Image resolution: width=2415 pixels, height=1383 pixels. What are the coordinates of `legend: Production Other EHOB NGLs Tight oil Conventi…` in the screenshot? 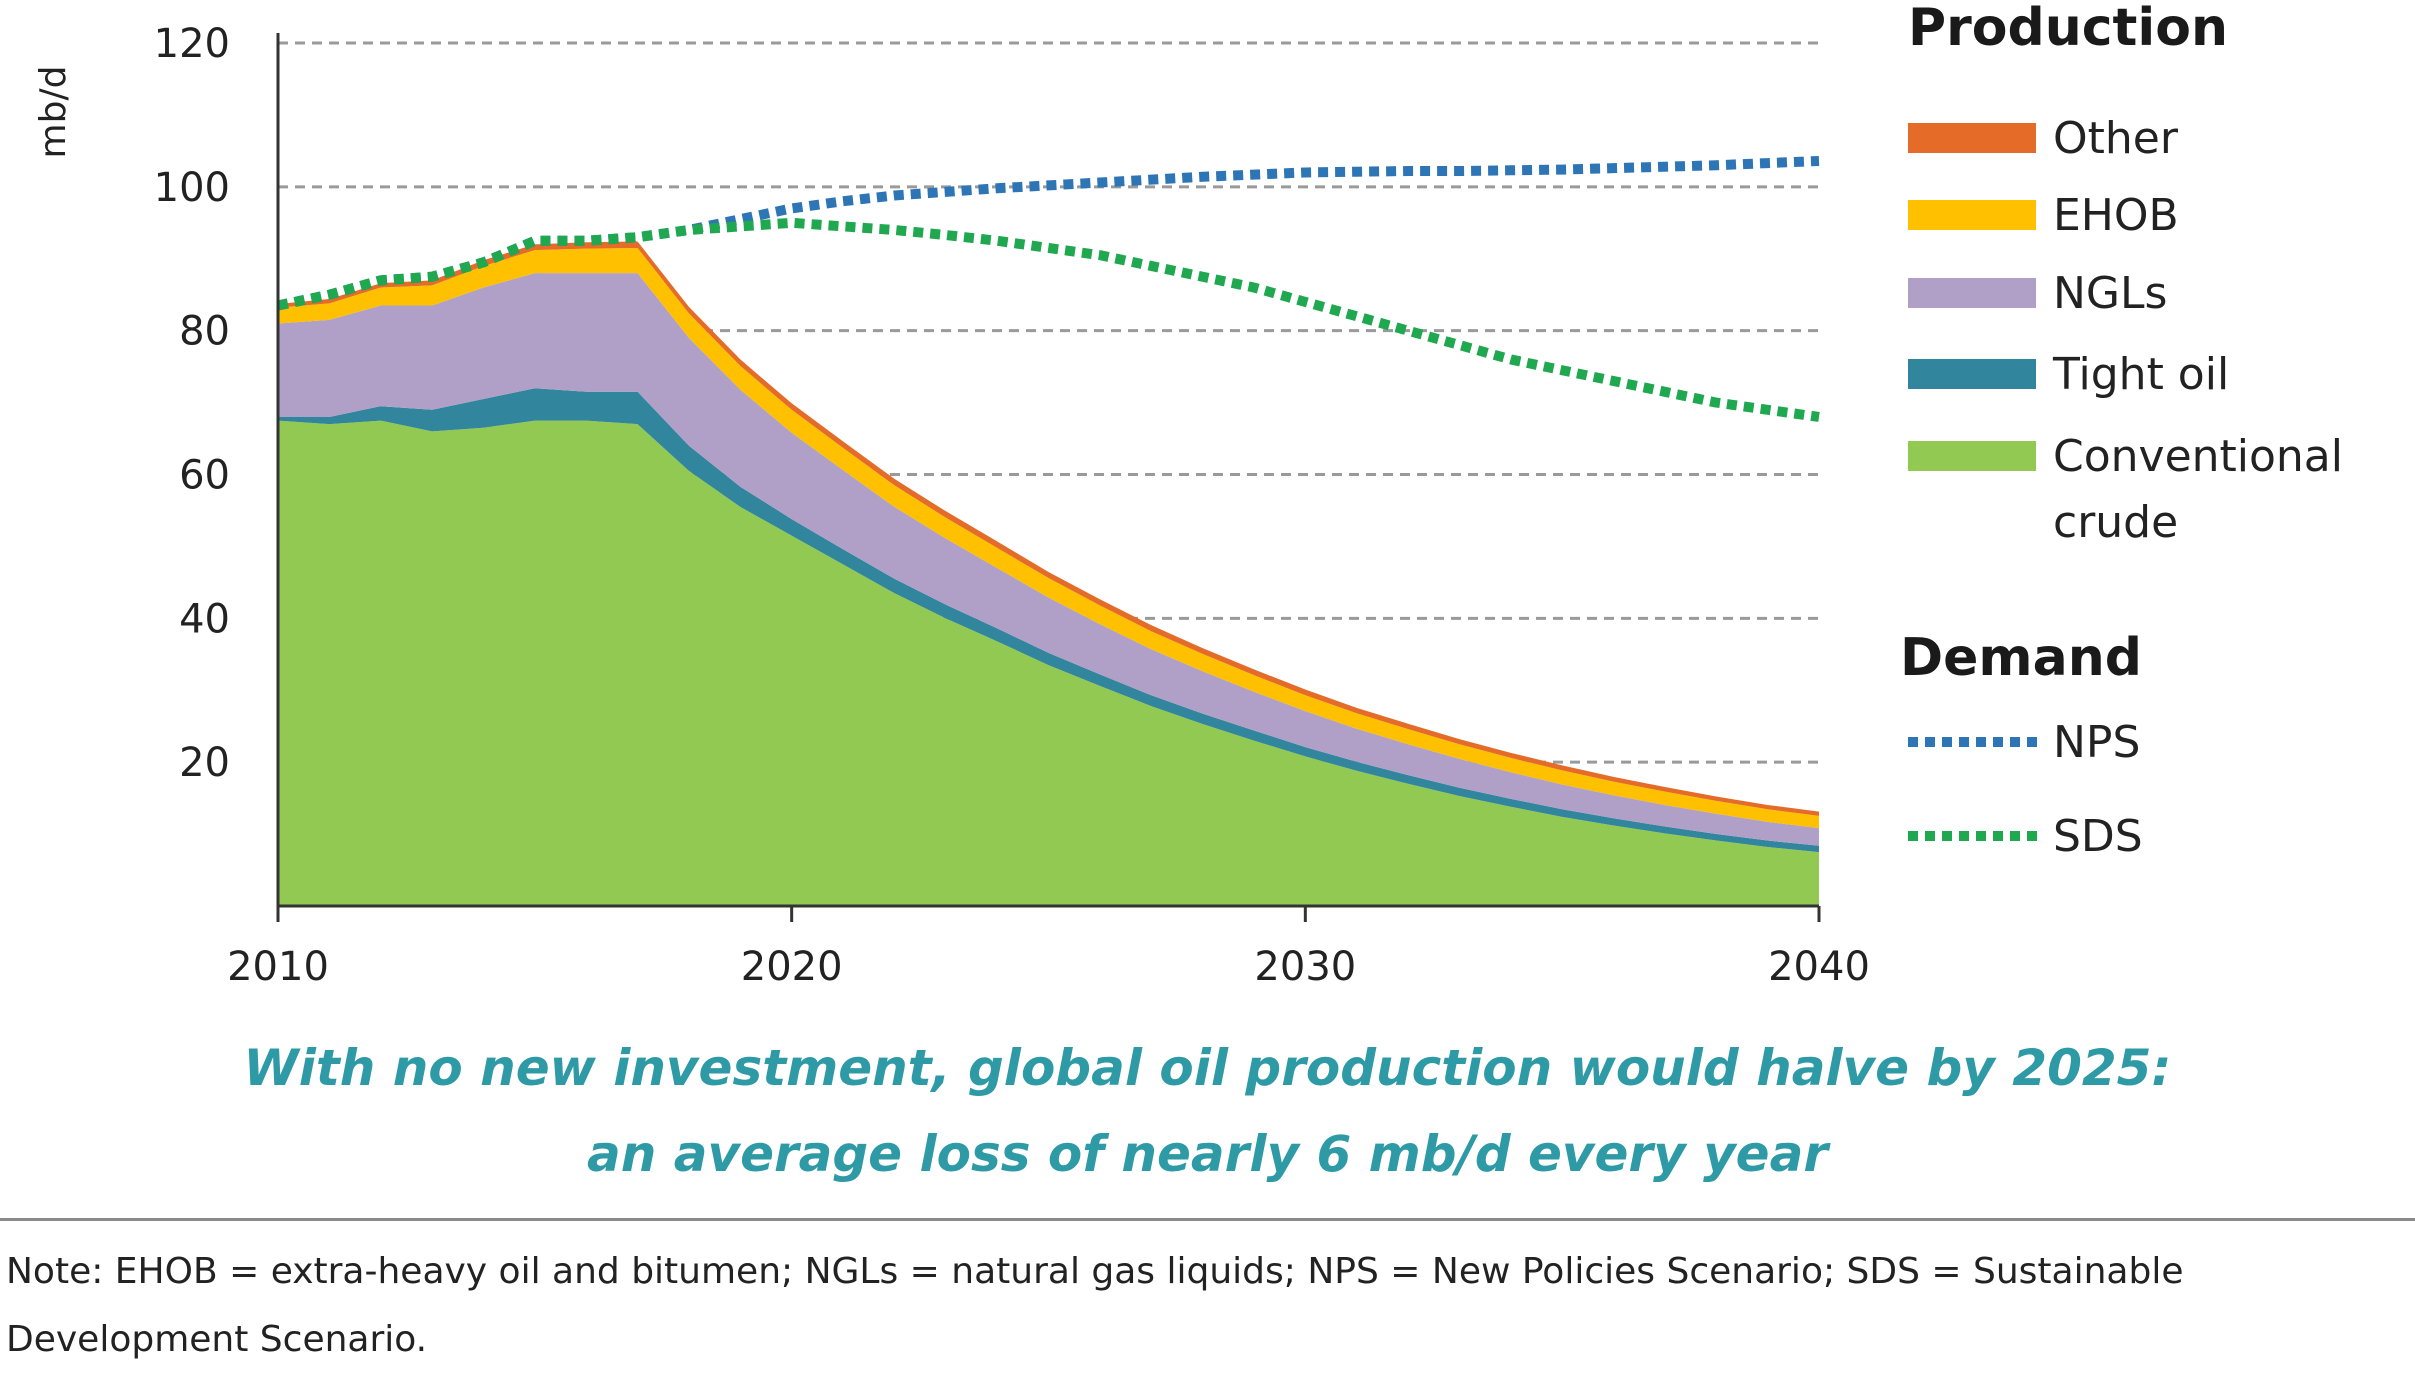 It's located at (2121, 431).